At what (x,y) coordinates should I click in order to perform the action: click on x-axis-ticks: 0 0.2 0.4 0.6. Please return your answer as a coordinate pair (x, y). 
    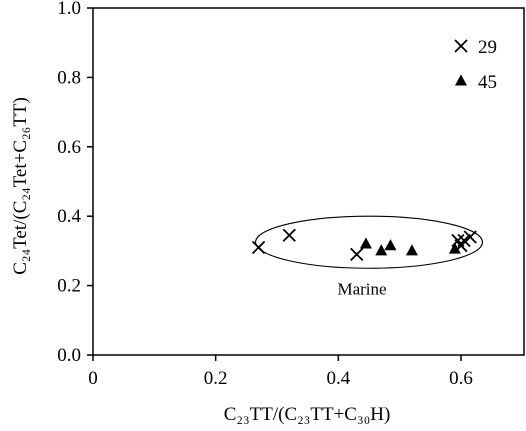
    Looking at the image, I should click on (280, 372).